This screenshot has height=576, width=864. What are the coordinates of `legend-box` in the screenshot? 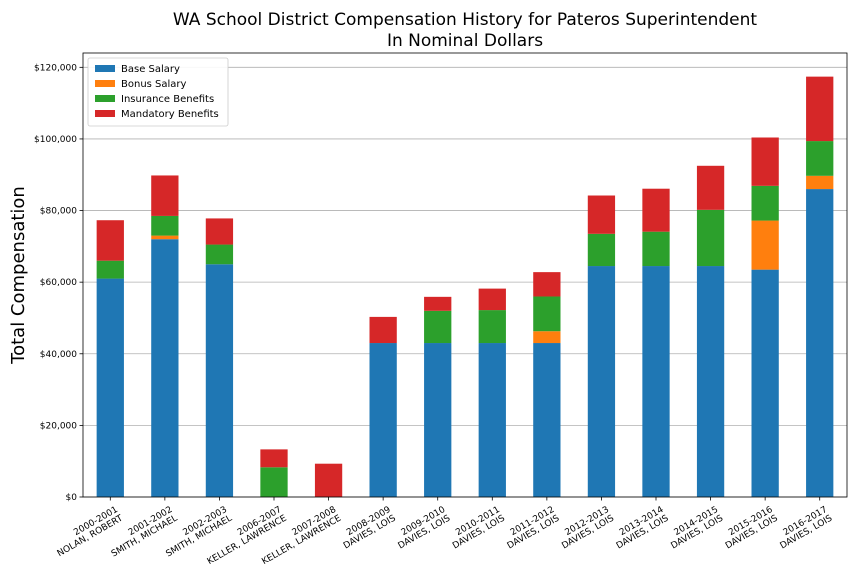 It's located at (158, 92).